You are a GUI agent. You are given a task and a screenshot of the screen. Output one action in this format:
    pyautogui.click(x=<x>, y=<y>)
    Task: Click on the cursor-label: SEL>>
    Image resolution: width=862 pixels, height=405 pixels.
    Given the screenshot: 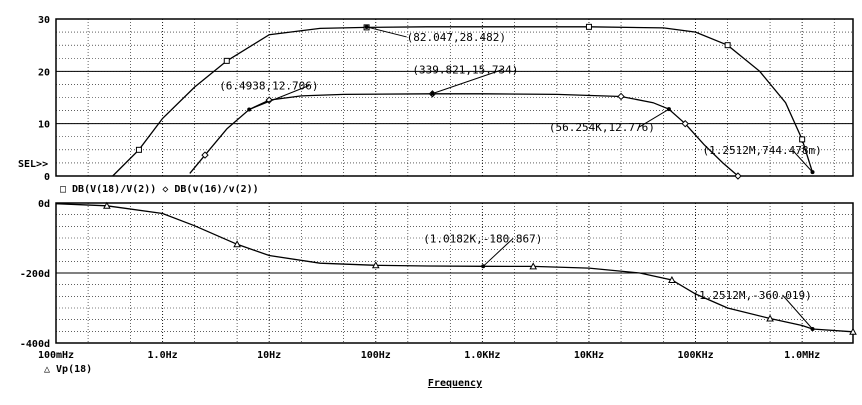 What is the action you would take?
    pyautogui.click(x=33, y=164)
    